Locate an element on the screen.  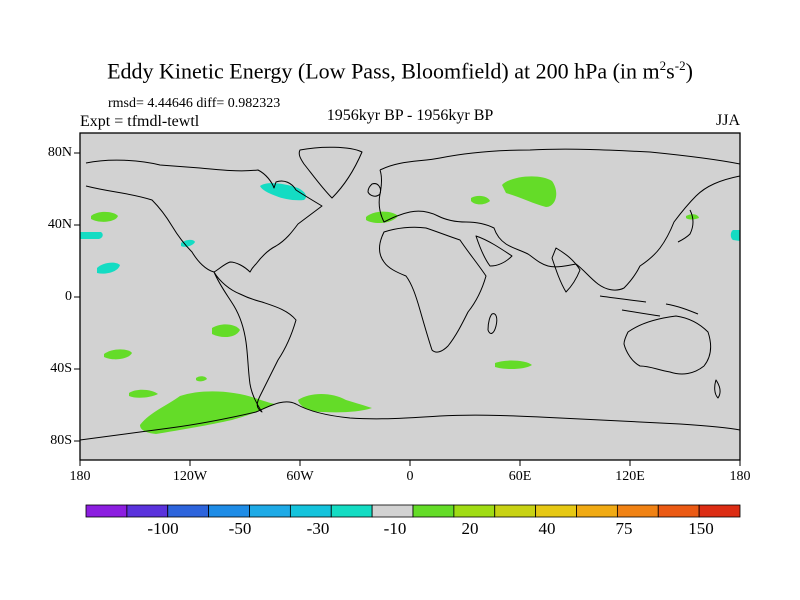
colorbar-label: 150 is located at coordinates (701, 528).